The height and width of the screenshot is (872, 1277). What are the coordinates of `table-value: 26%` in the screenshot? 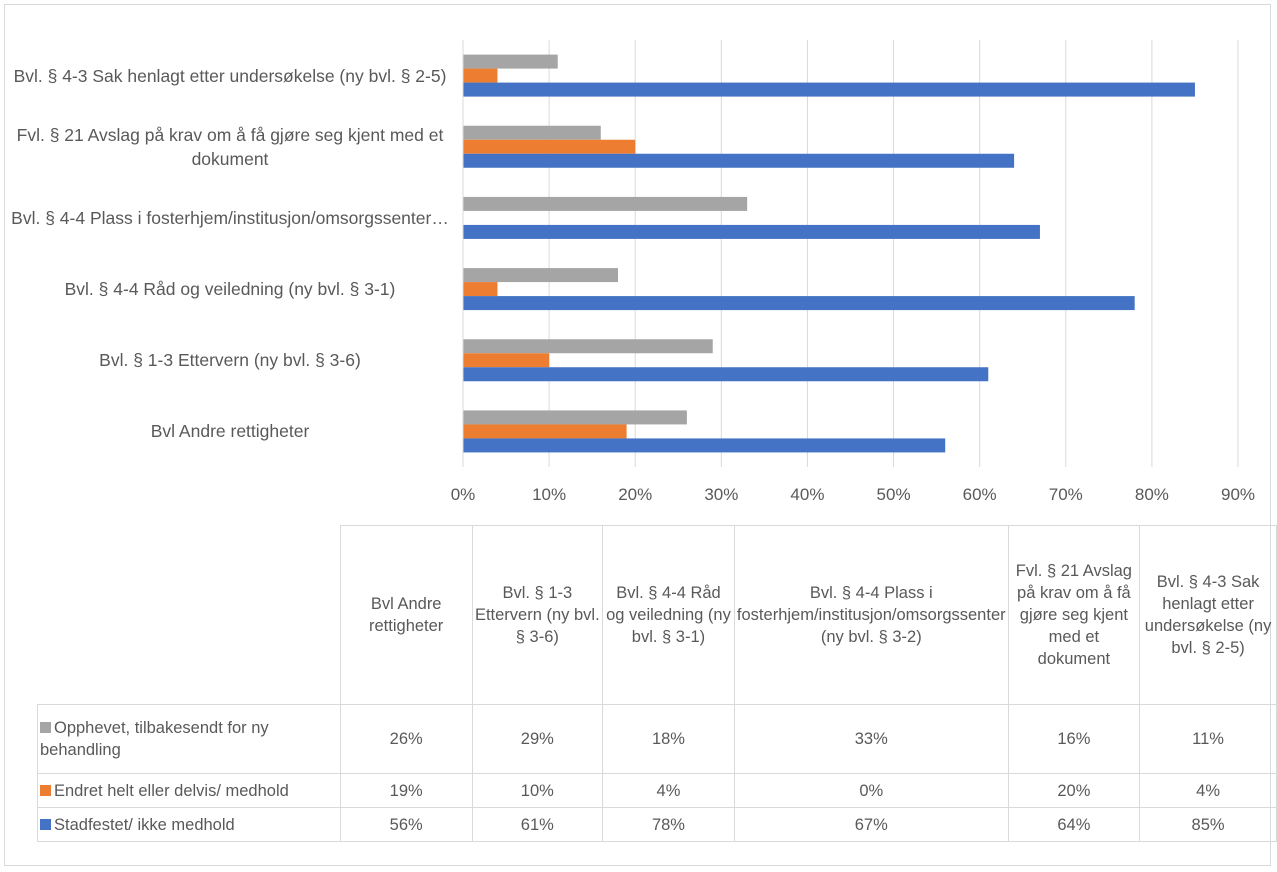 It's located at (406, 739).